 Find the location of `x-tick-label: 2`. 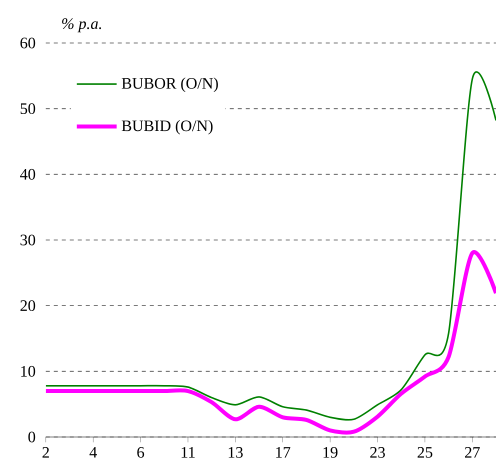

x-tick-label: 2 is located at coordinates (45, 452).